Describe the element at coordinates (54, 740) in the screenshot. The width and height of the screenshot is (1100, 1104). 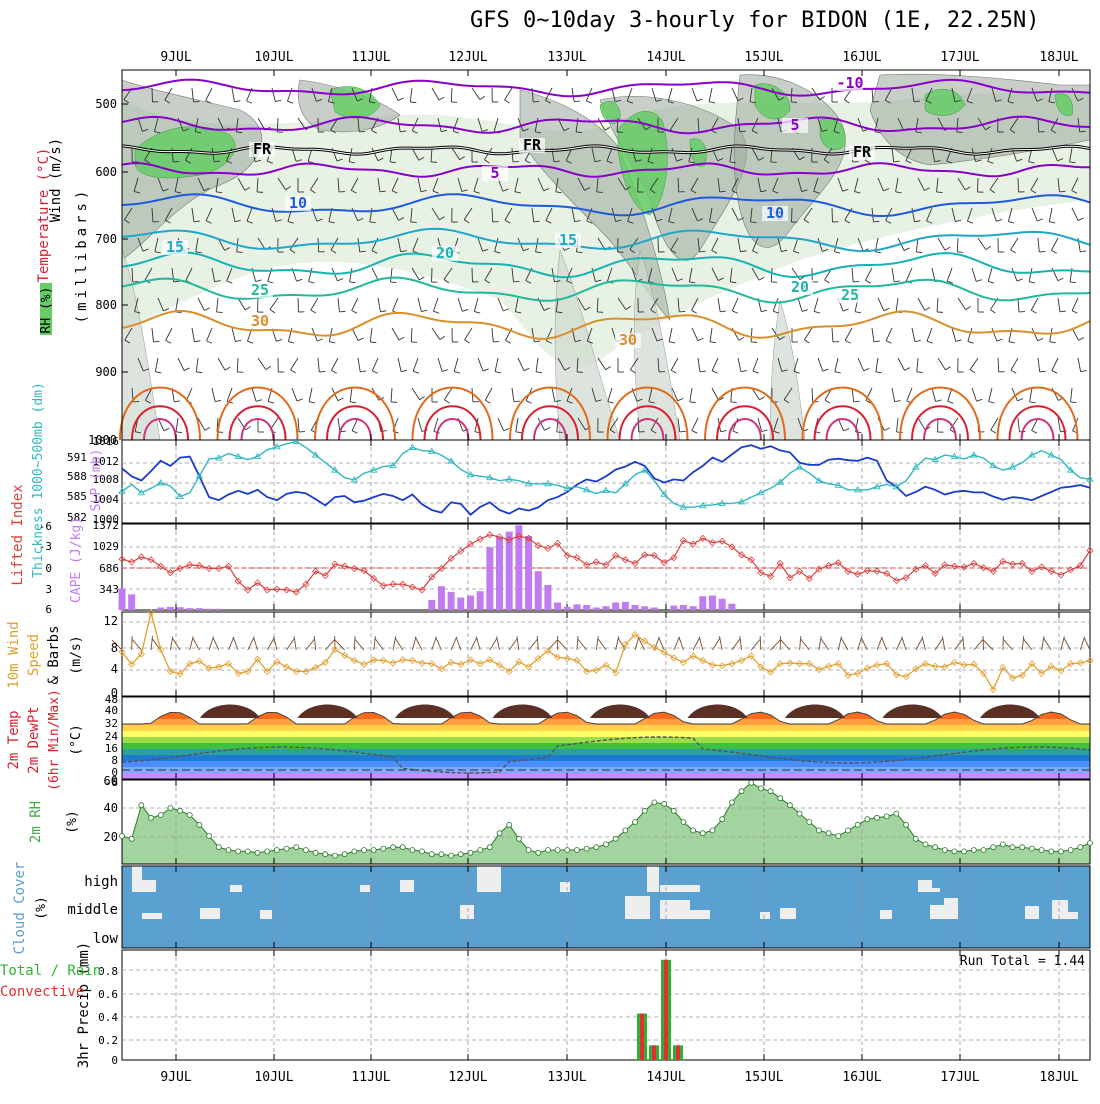
I see `axis-label-minmax: (6hr Min/Max)` at that location.